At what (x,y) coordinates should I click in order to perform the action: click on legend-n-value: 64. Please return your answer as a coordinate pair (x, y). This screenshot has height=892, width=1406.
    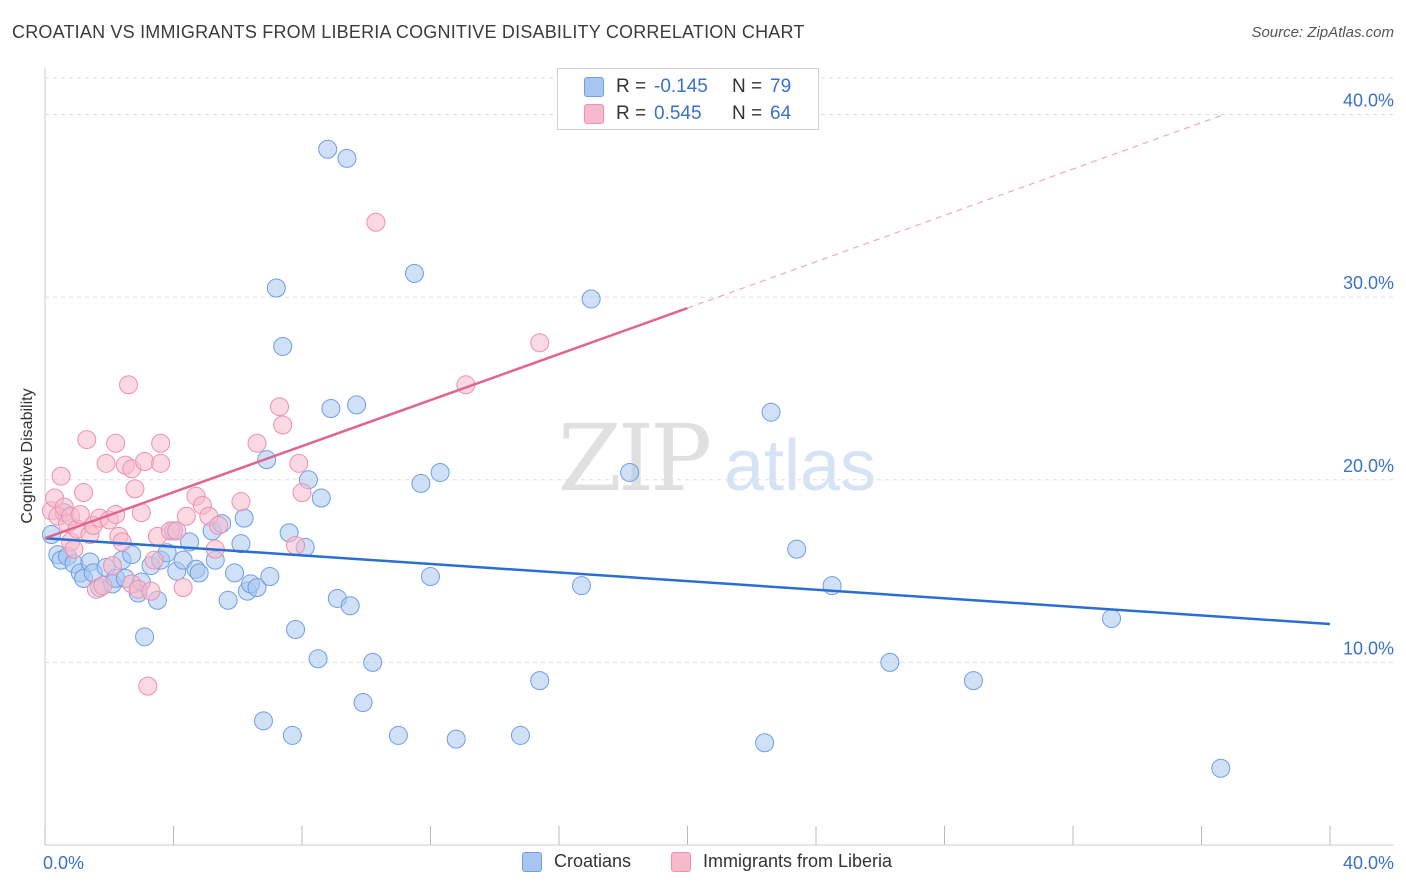
    Looking at the image, I should click on (781, 113).